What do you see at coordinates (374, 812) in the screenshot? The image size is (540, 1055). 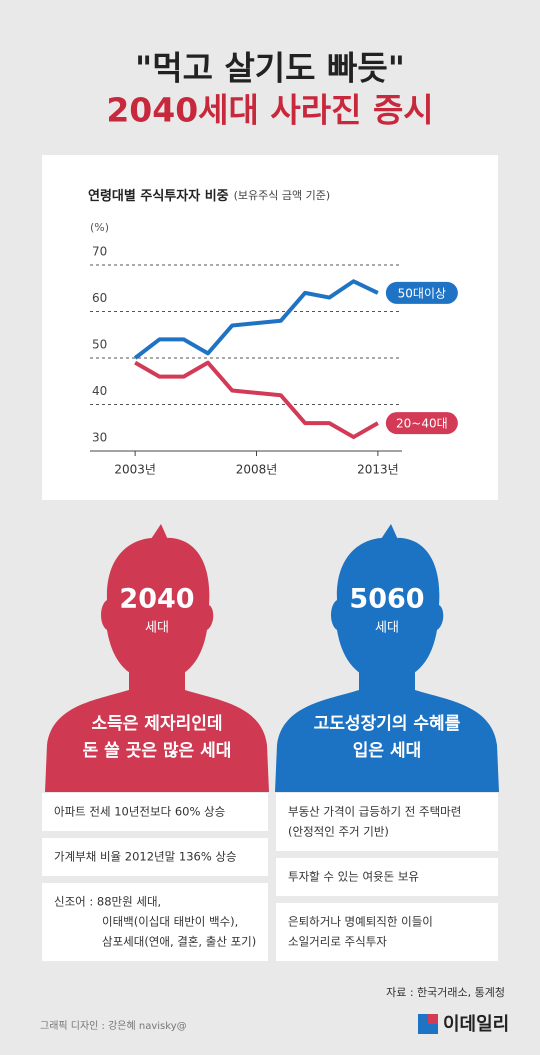 I see `item-text: 부동산 가격이 급등하기 전 주택마련` at bounding box center [374, 812].